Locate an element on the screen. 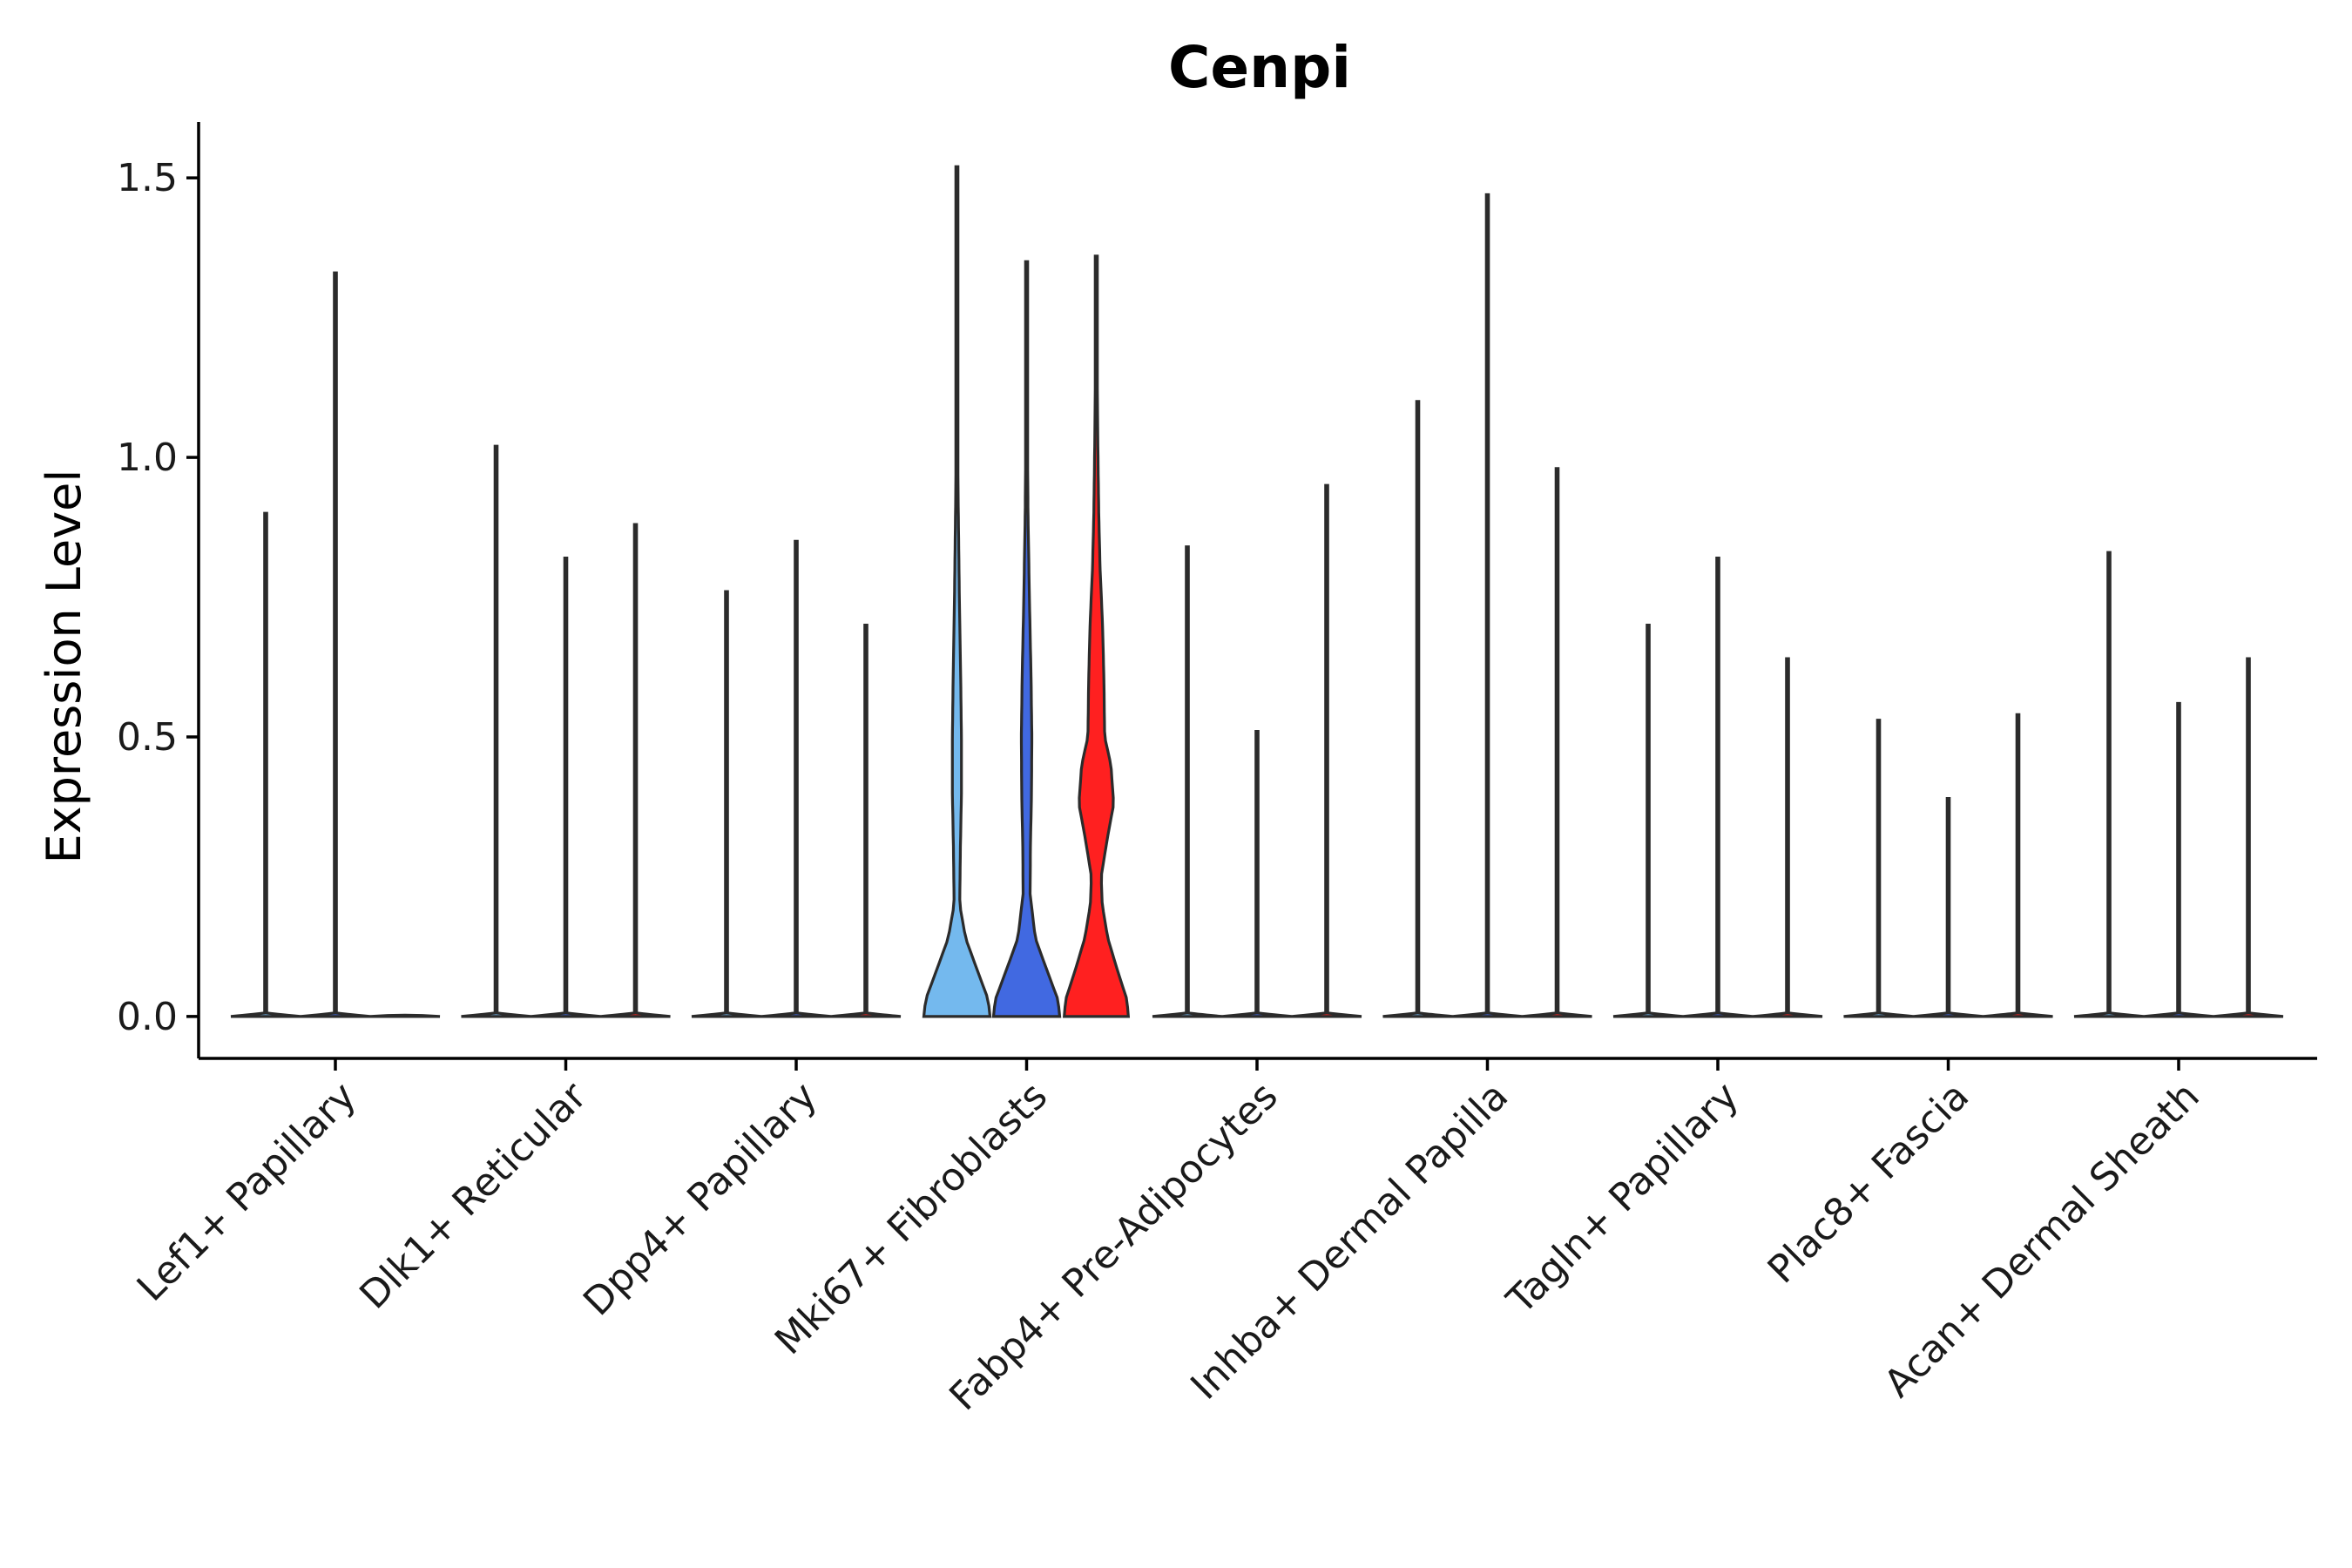 The image size is (2352, 1568). y-tick-label: 0.0 is located at coordinates (147, 1017).